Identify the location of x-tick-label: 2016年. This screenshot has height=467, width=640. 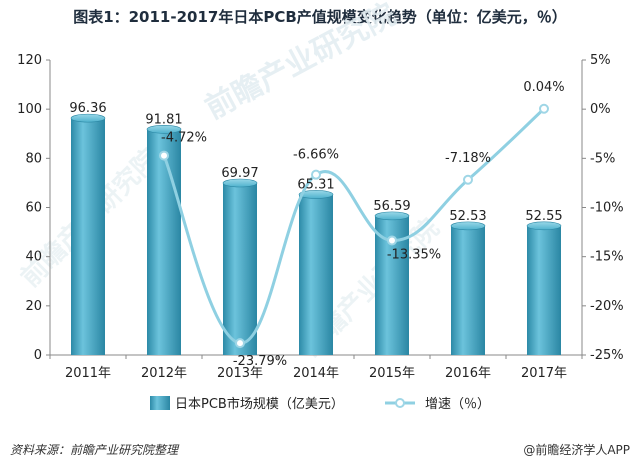
(468, 373).